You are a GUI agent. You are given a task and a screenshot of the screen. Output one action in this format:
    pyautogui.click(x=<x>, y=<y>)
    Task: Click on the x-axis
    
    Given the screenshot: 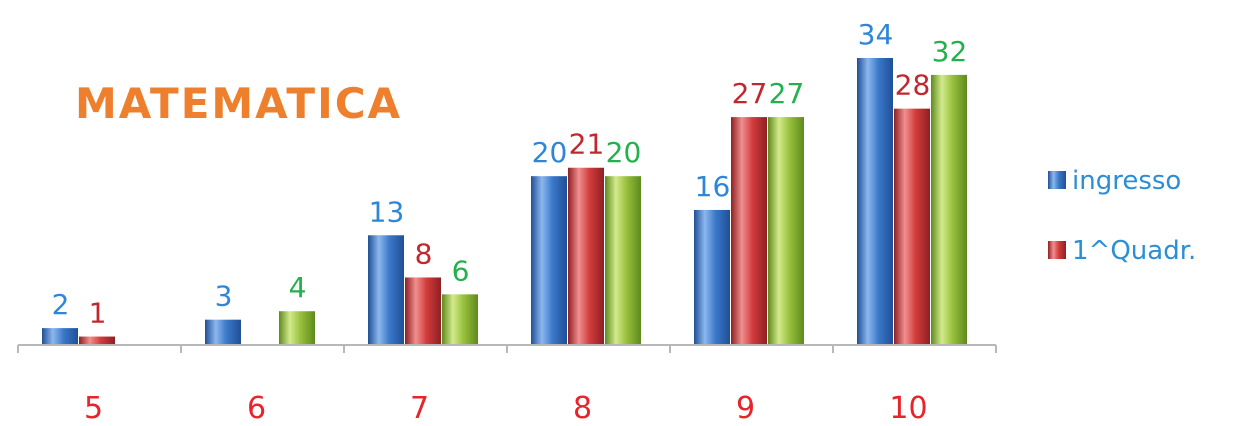 What is the action you would take?
    pyautogui.click(x=507, y=348)
    